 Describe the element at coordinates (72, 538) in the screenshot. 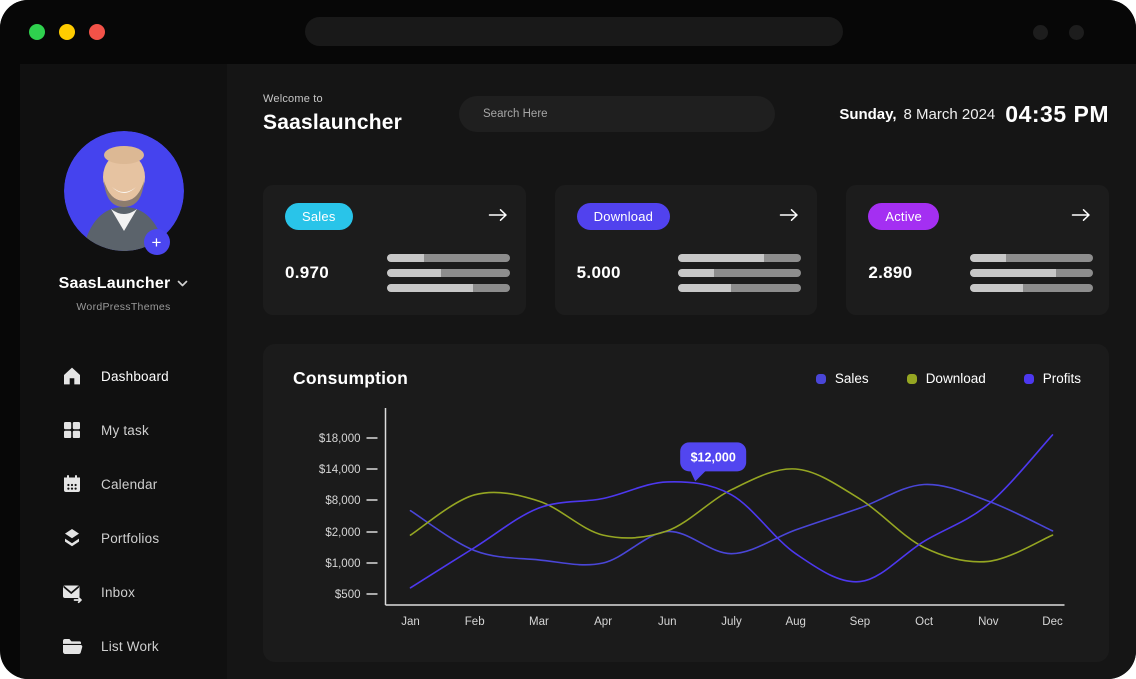

I see `layers-icon` at that location.